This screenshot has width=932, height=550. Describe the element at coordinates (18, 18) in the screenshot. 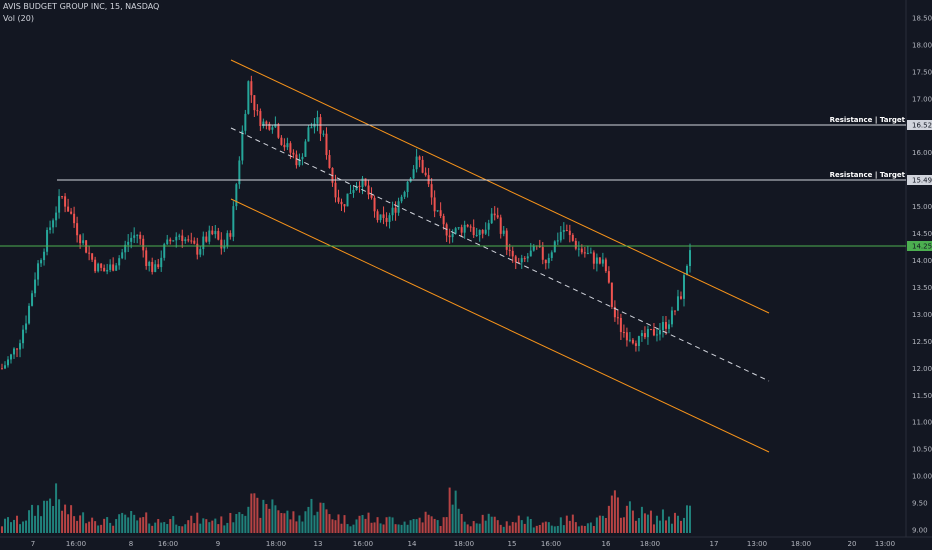

I see `volume-indicator-label: Vol (20)` at that location.